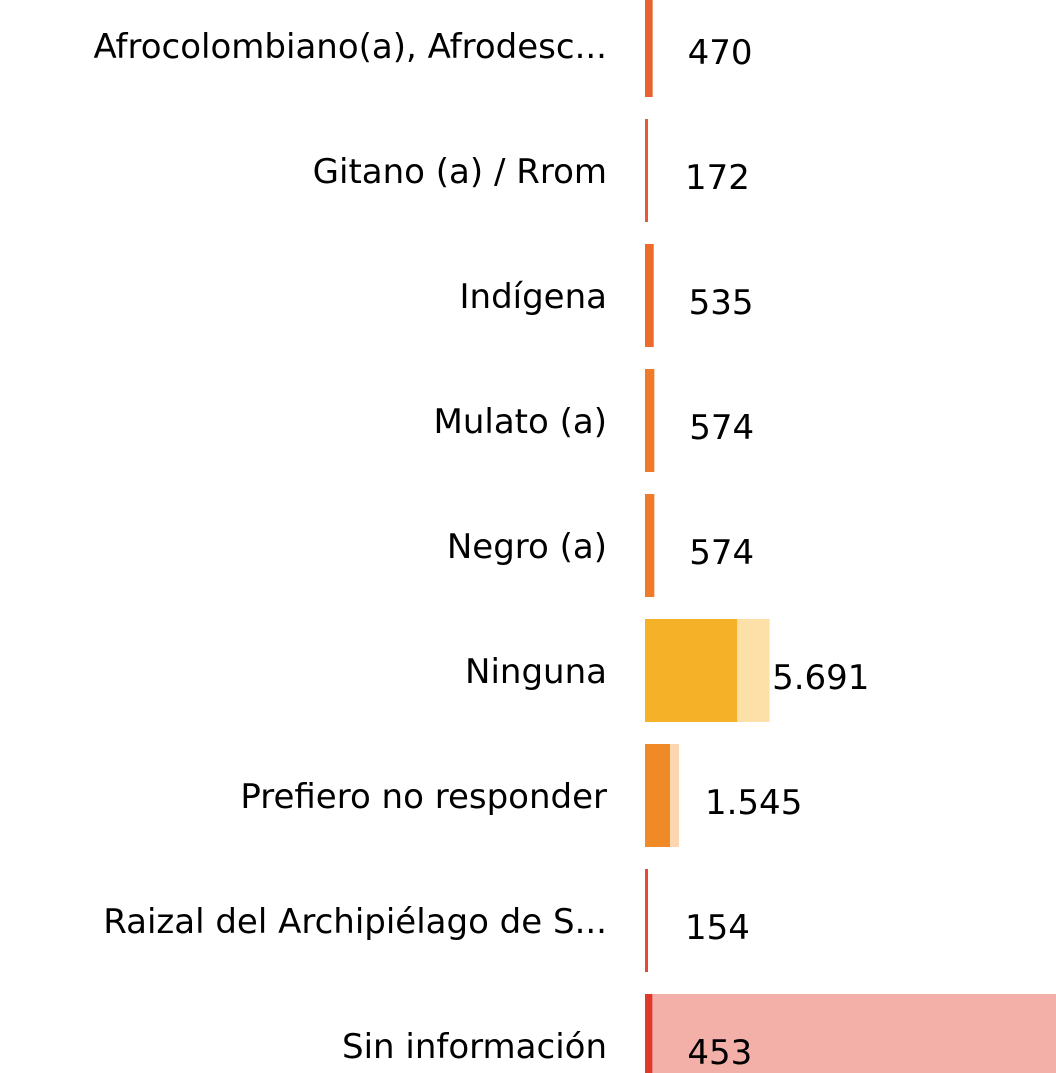 The image size is (1056, 1073). What do you see at coordinates (527, 547) in the screenshot?
I see `category-label: Negro (a)` at bounding box center [527, 547].